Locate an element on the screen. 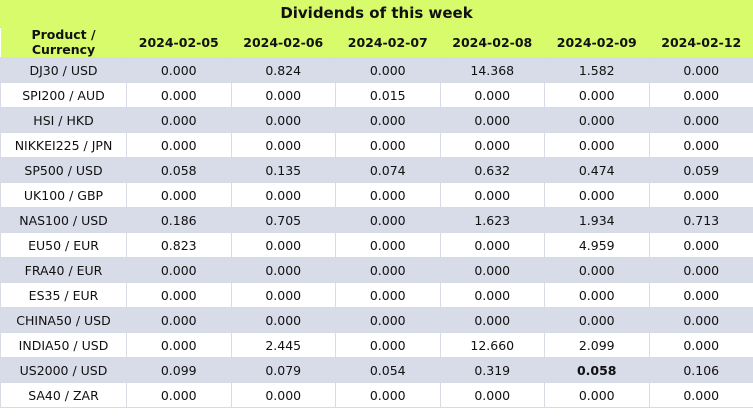 The width and height of the screenshot is (753, 417). dividend-value-cell: 12.660 is located at coordinates (492, 345).